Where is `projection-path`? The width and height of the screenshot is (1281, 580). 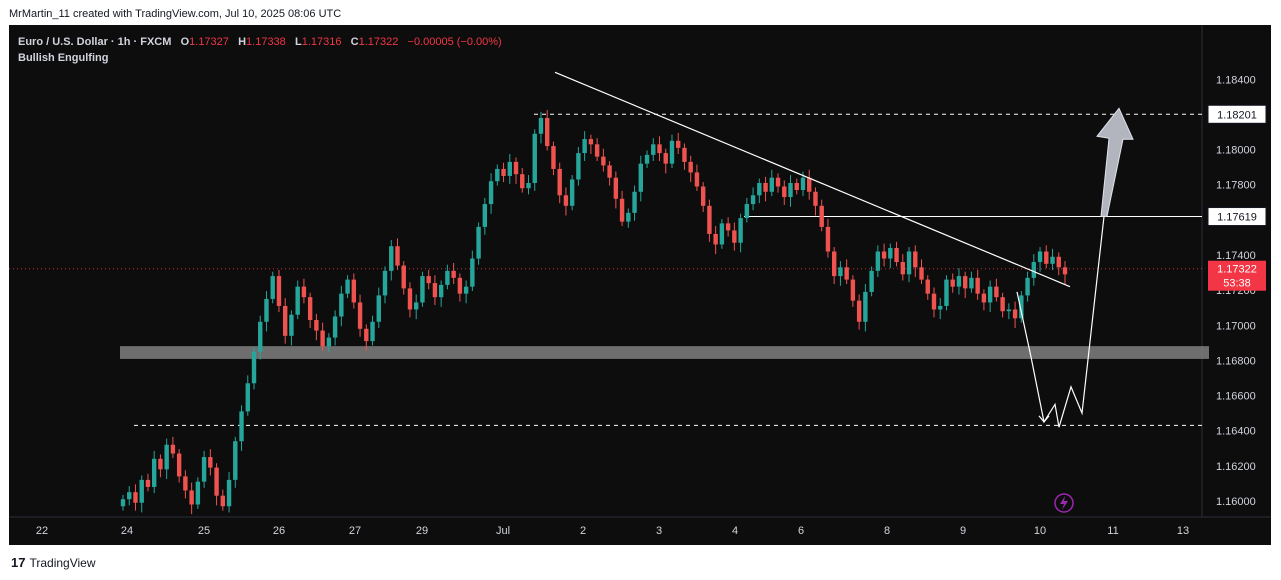 projection-path is located at coordinates (1060, 322).